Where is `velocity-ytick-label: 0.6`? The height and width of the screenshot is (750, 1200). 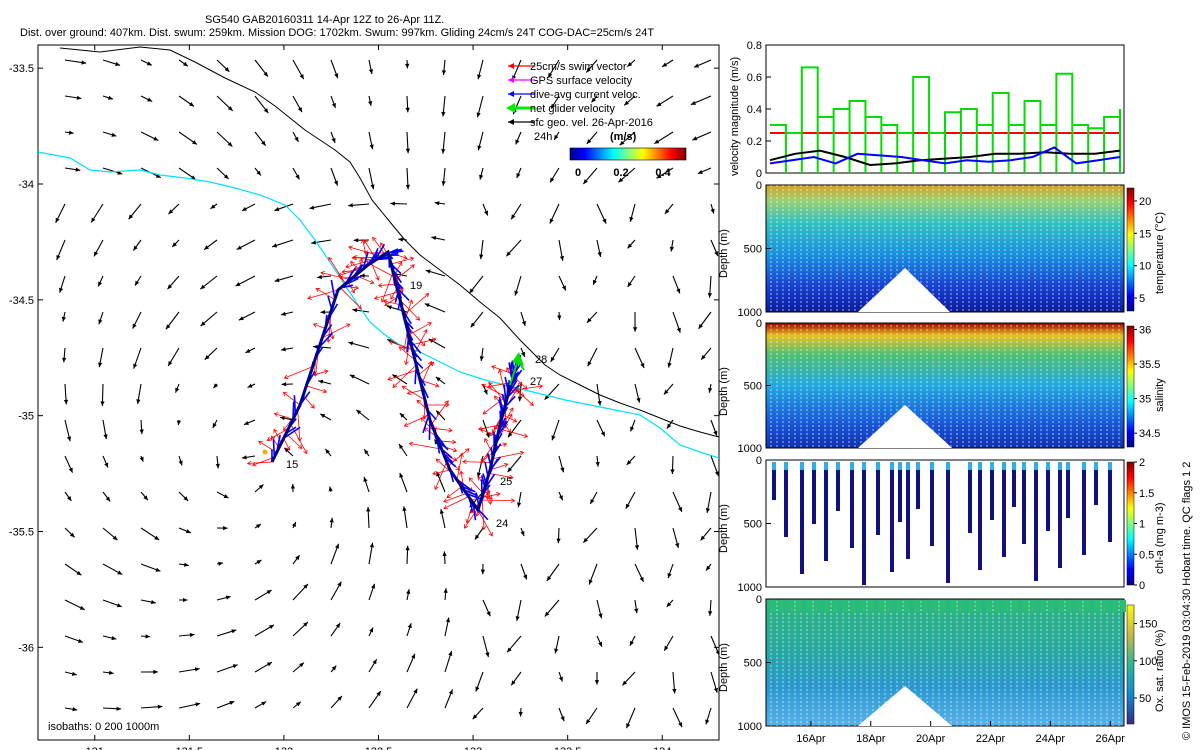 velocity-ytick-label: 0.6 is located at coordinates (754, 78).